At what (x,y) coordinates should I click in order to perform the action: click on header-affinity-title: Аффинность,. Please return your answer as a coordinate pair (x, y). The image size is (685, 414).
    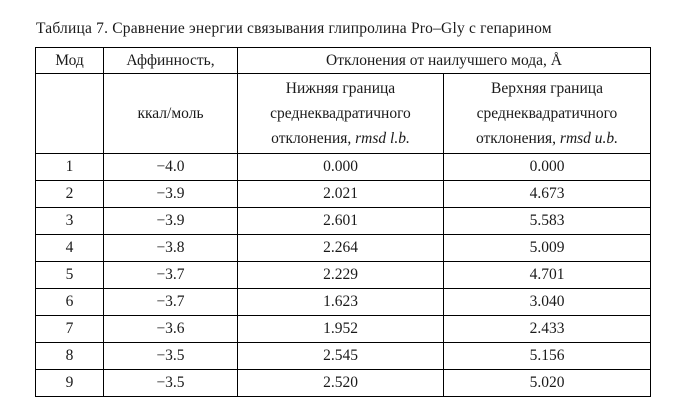
    Looking at the image, I should click on (170, 60).